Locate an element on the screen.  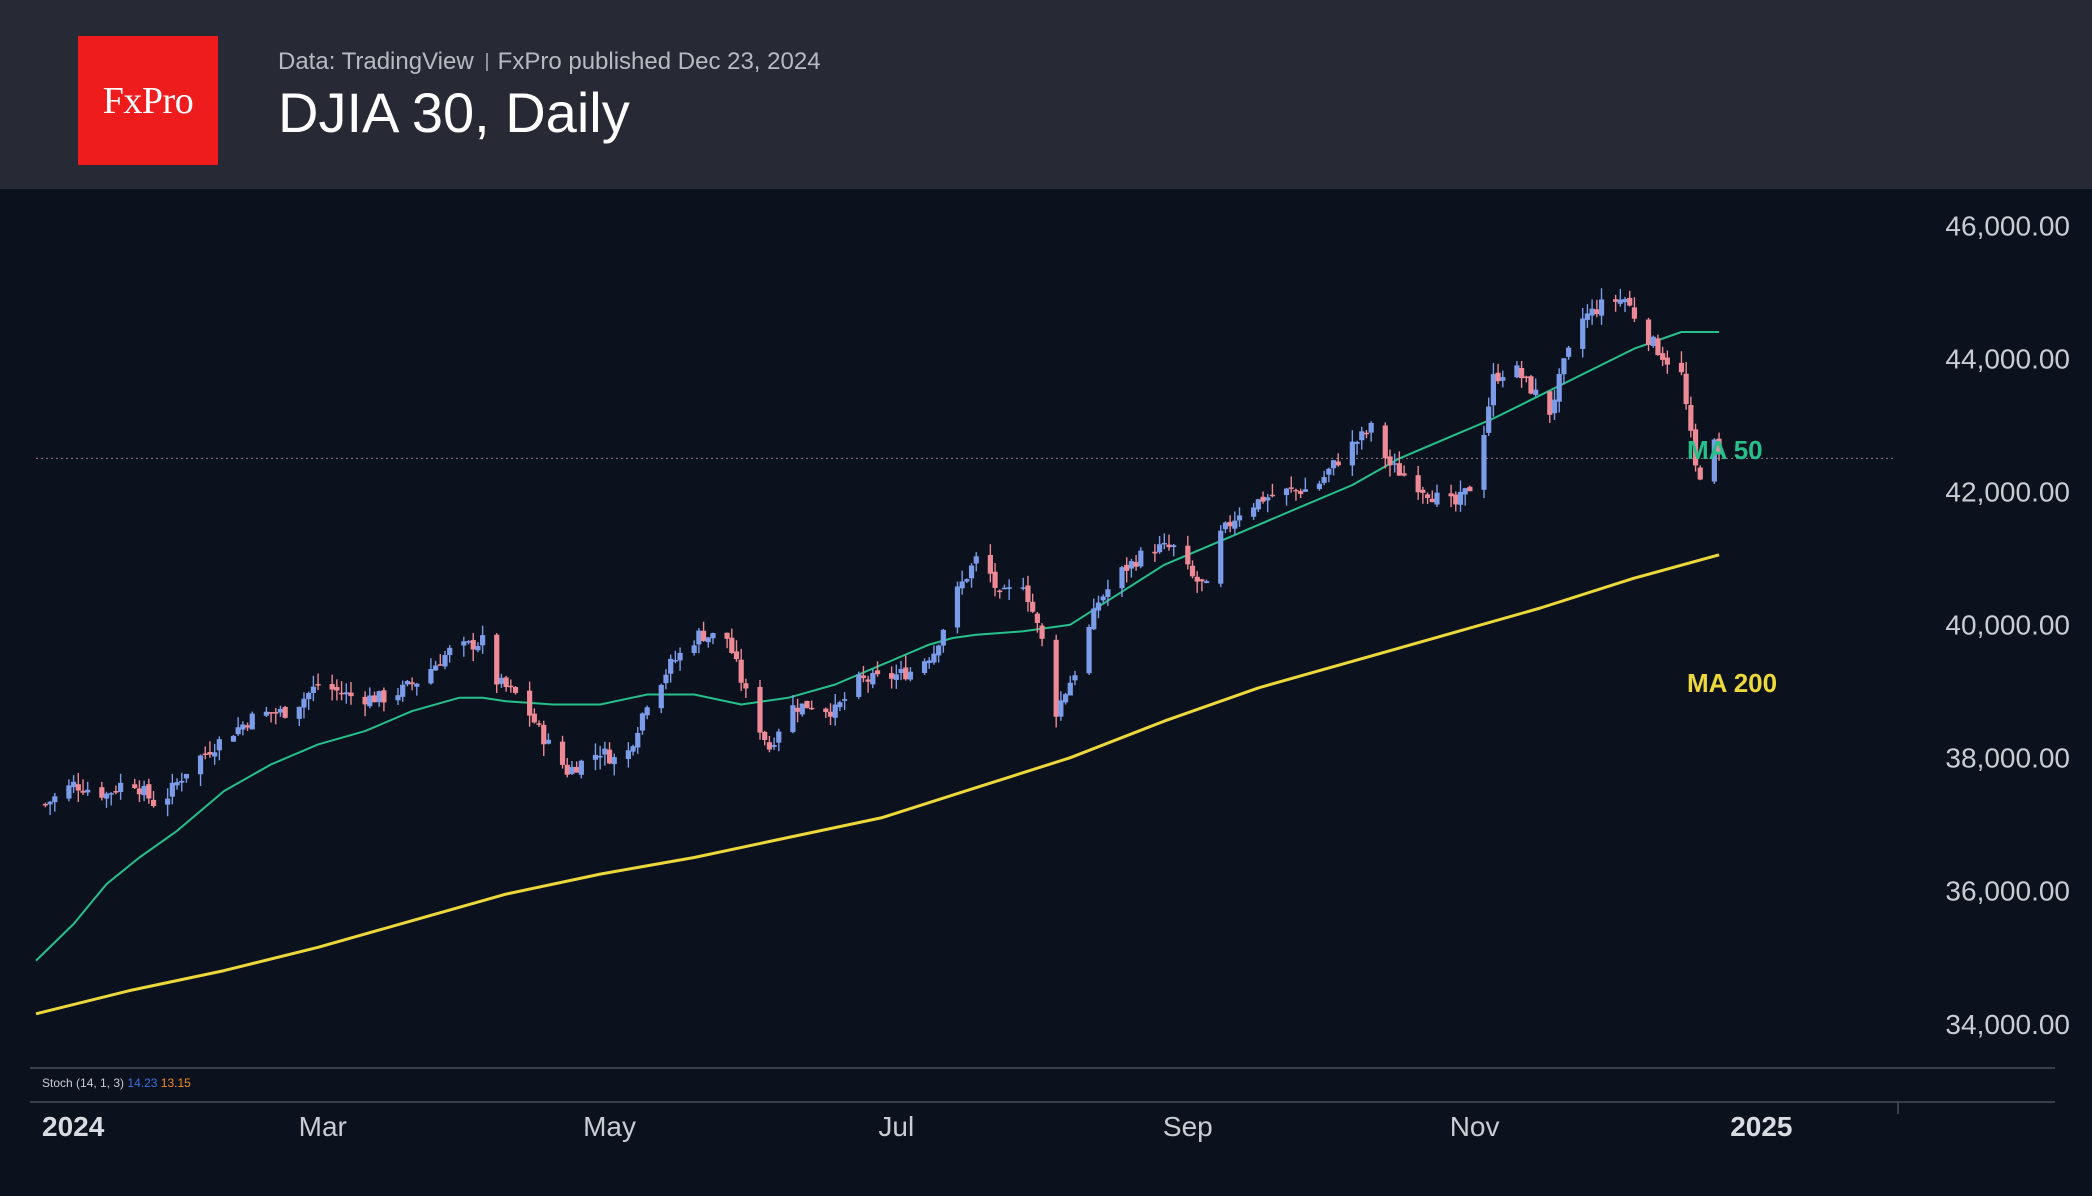
y-tick-label: 36,000.00 is located at coordinates (2007, 891).